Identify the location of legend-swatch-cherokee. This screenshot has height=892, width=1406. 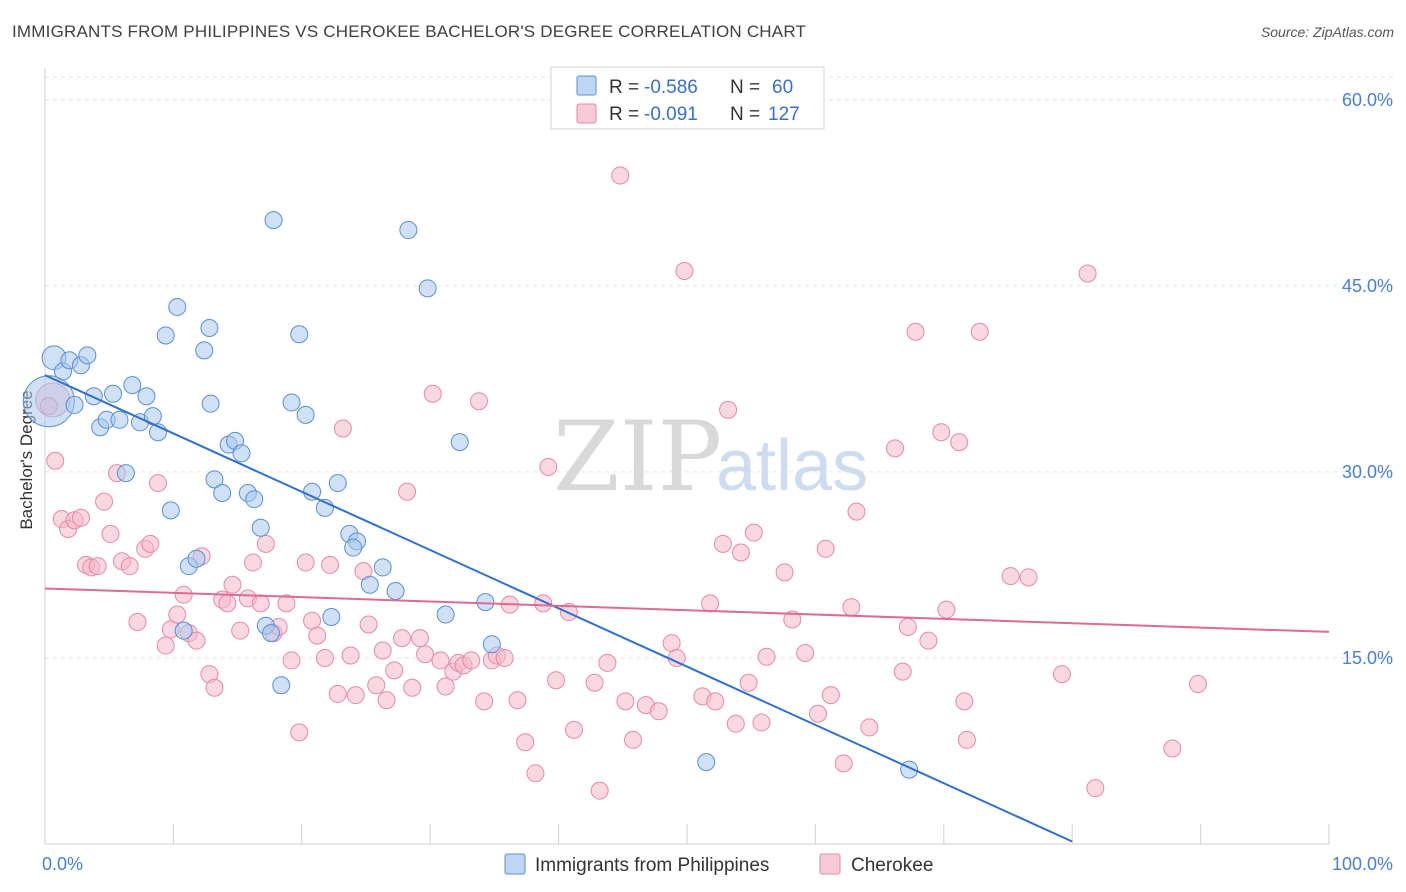
(586, 113).